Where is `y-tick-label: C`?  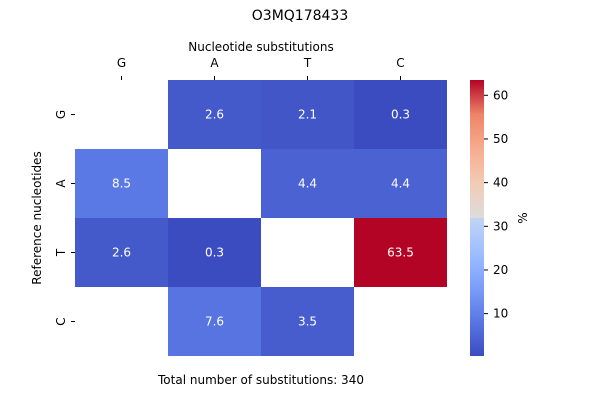
y-tick-label: C is located at coordinates (61, 321).